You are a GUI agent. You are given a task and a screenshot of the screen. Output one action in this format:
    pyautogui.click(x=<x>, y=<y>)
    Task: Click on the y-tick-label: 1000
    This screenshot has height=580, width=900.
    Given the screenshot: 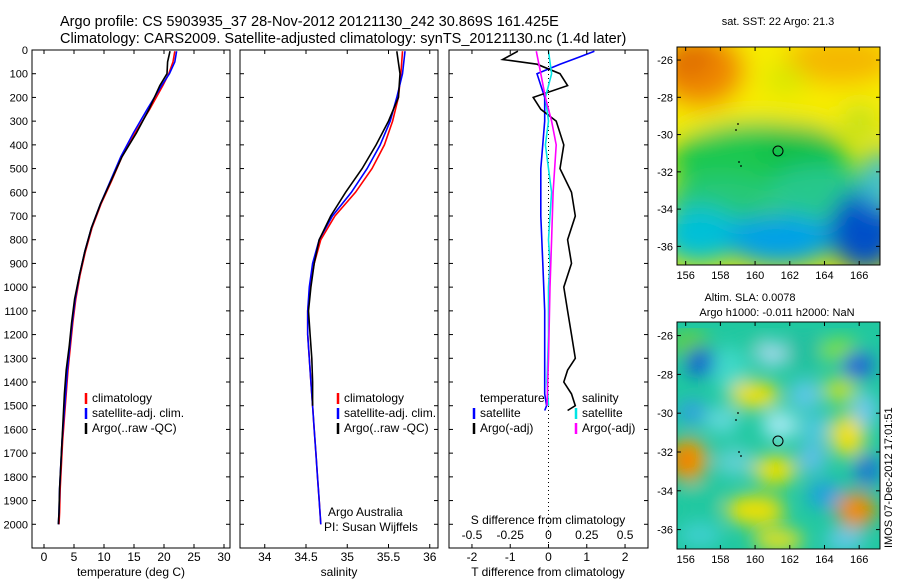 What is the action you would take?
    pyautogui.click(x=16, y=288)
    